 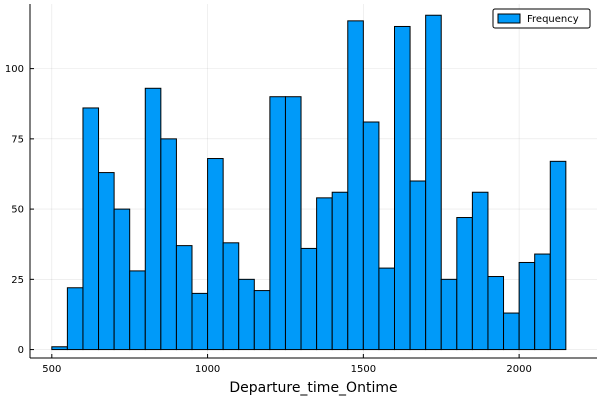 I want to click on y-tick-label: 0, so click(x=21, y=350).